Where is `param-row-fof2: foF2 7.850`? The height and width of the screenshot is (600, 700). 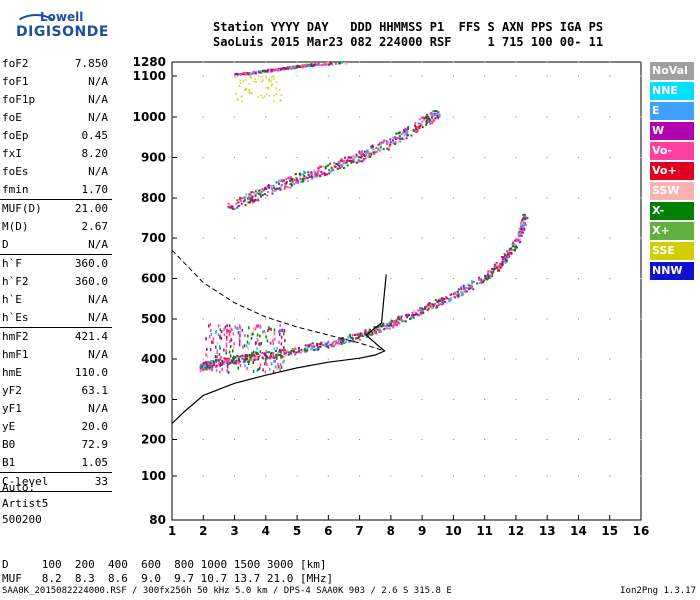 param-row-fof2: foF2 7.850 is located at coordinates (56, 64).